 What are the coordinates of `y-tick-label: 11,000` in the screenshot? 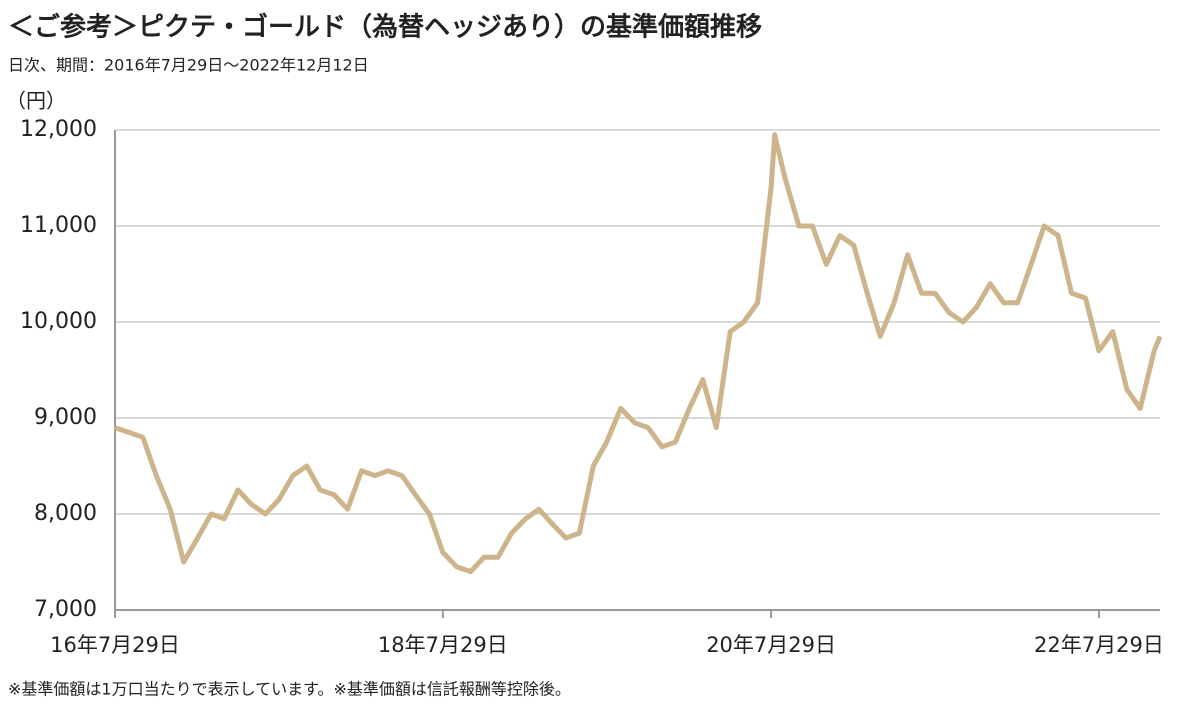 It's located at (58, 225).